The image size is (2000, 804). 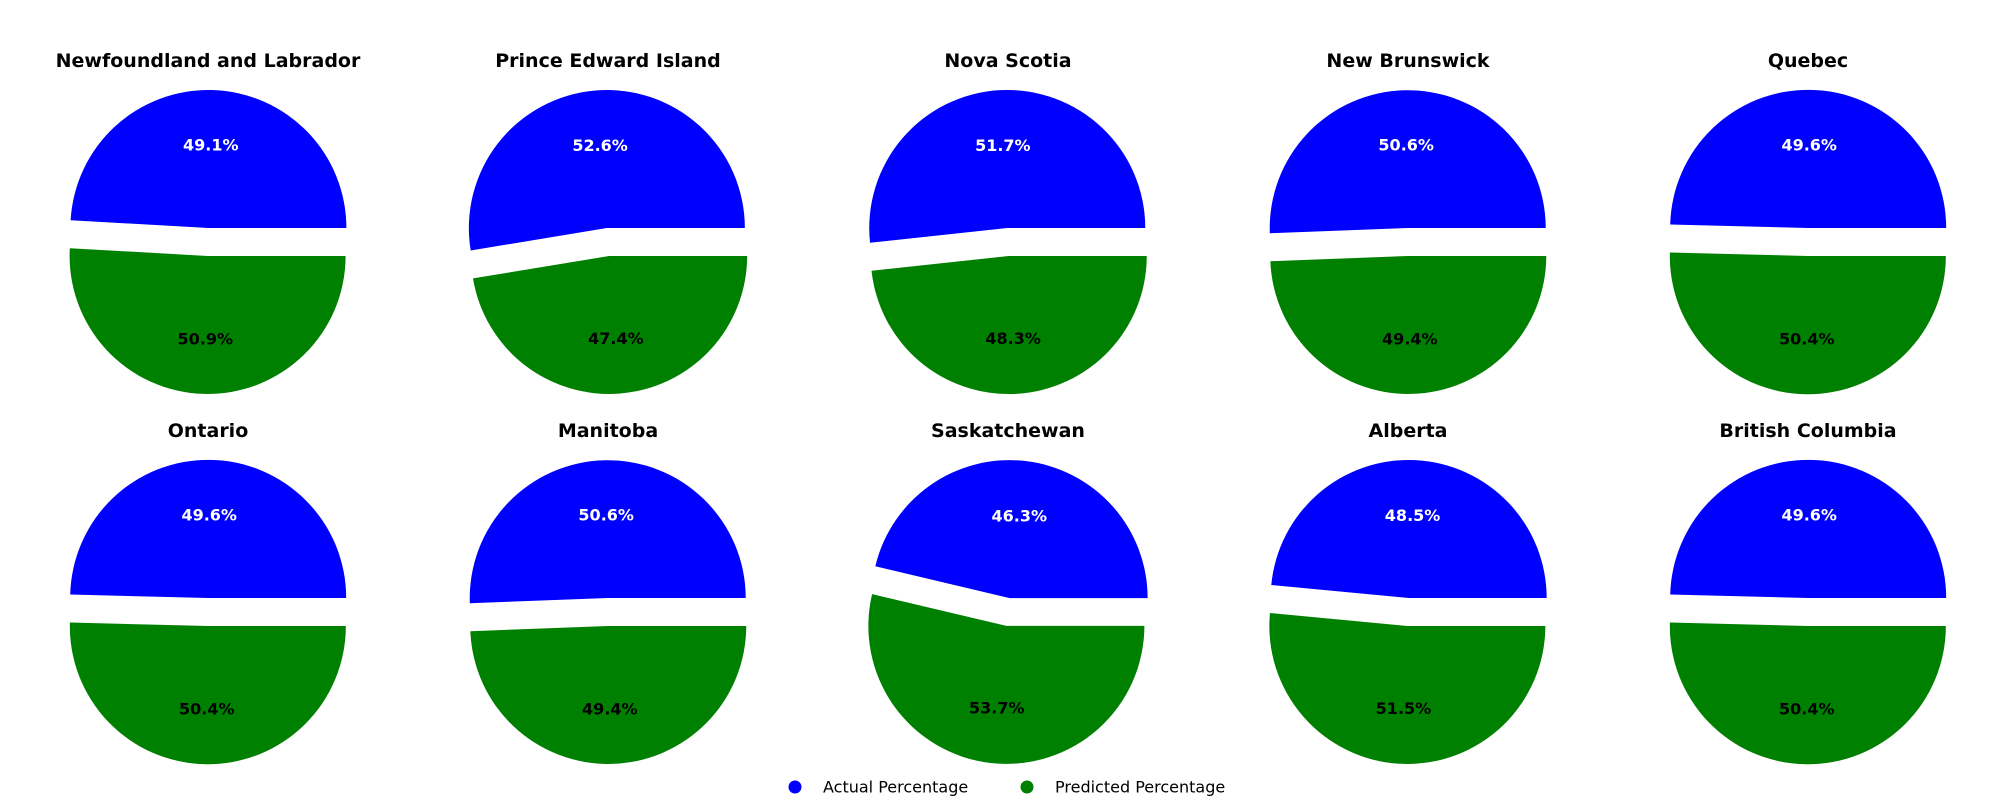 I want to click on chart-title: Alberta, so click(x=1408, y=431).